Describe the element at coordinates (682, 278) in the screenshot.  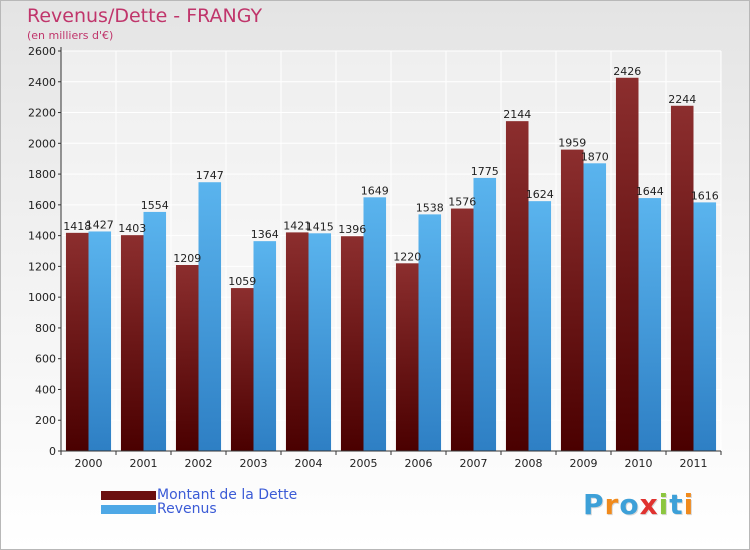
I see `bar-debt-2011` at that location.